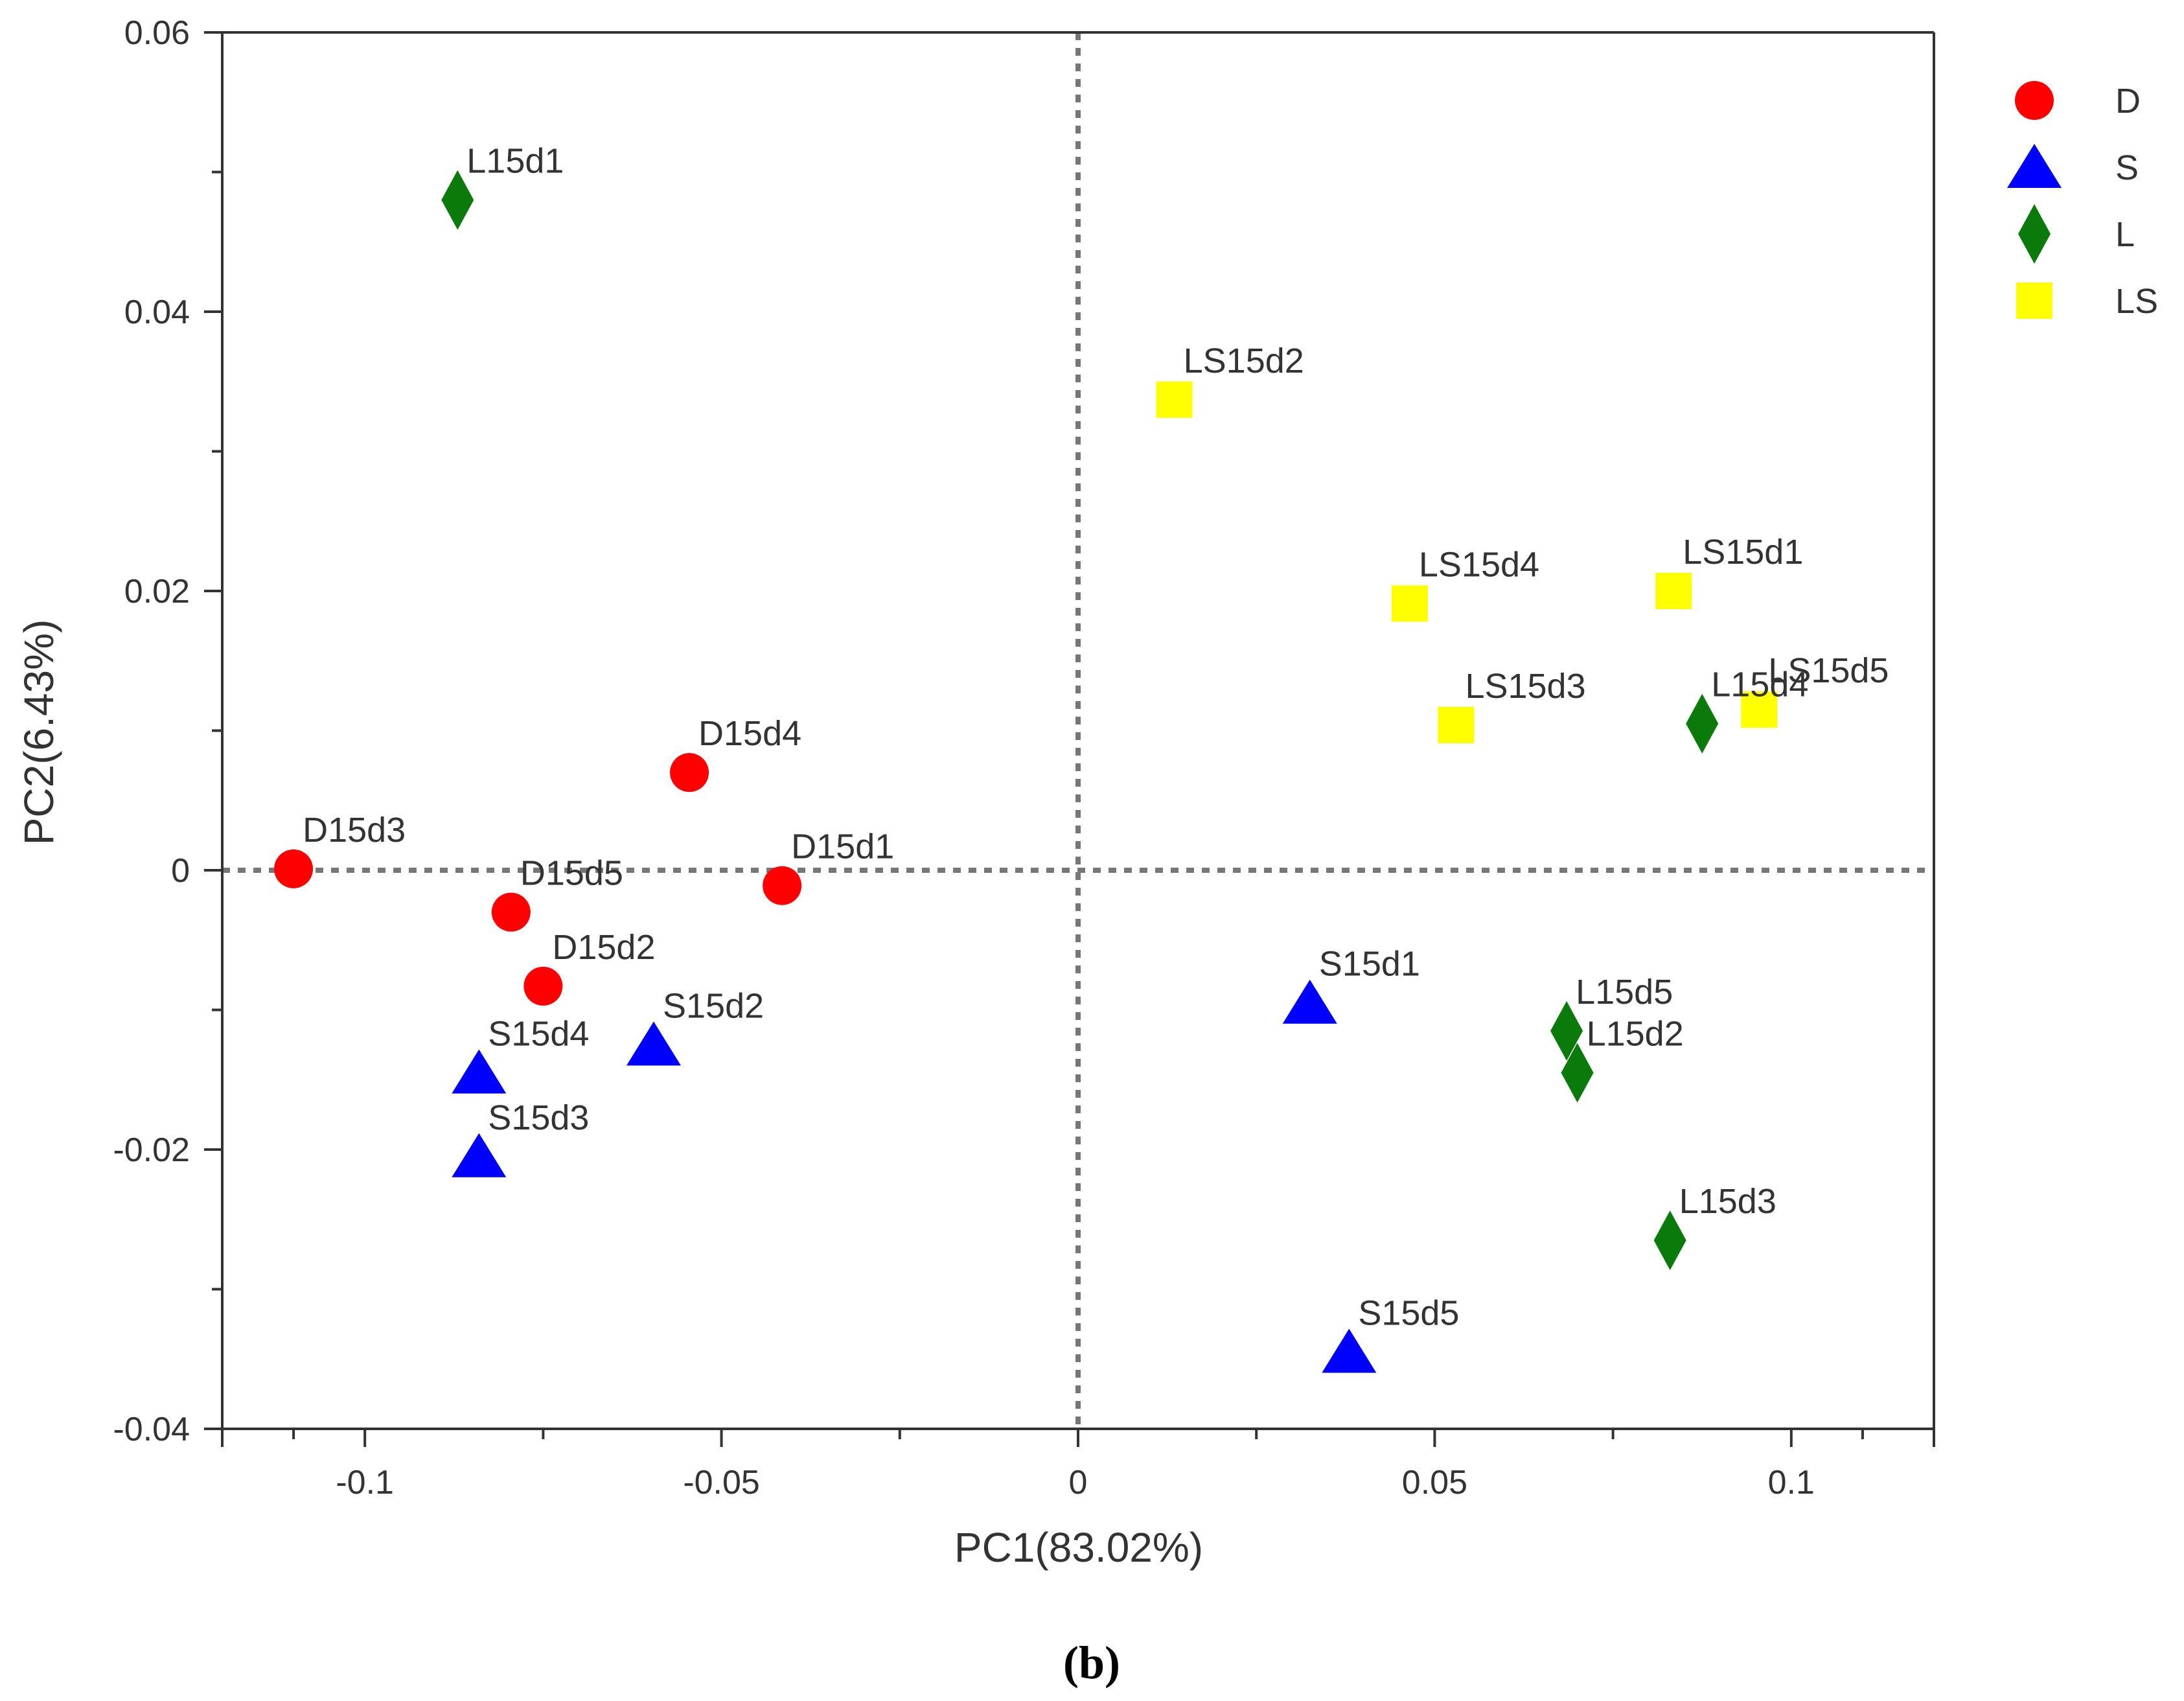 Image resolution: width=2184 pixels, height=1701 pixels. Describe the element at coordinates (1624, 992) in the screenshot. I see `point-label-l15d5: L15d5` at that location.